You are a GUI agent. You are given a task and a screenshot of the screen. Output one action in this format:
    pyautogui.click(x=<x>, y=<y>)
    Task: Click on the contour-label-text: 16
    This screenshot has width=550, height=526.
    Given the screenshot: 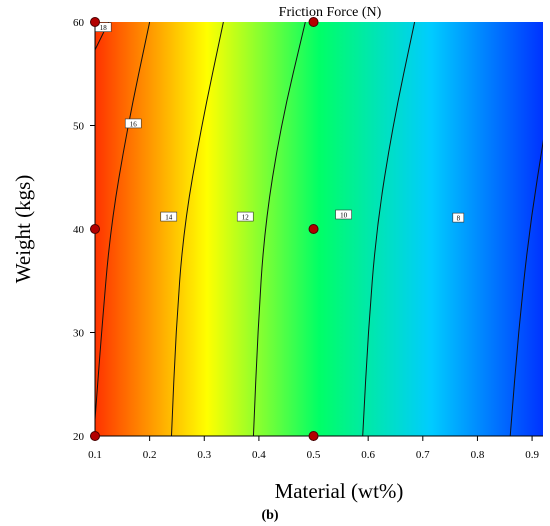 What is the action you would take?
    pyautogui.click(x=134, y=124)
    